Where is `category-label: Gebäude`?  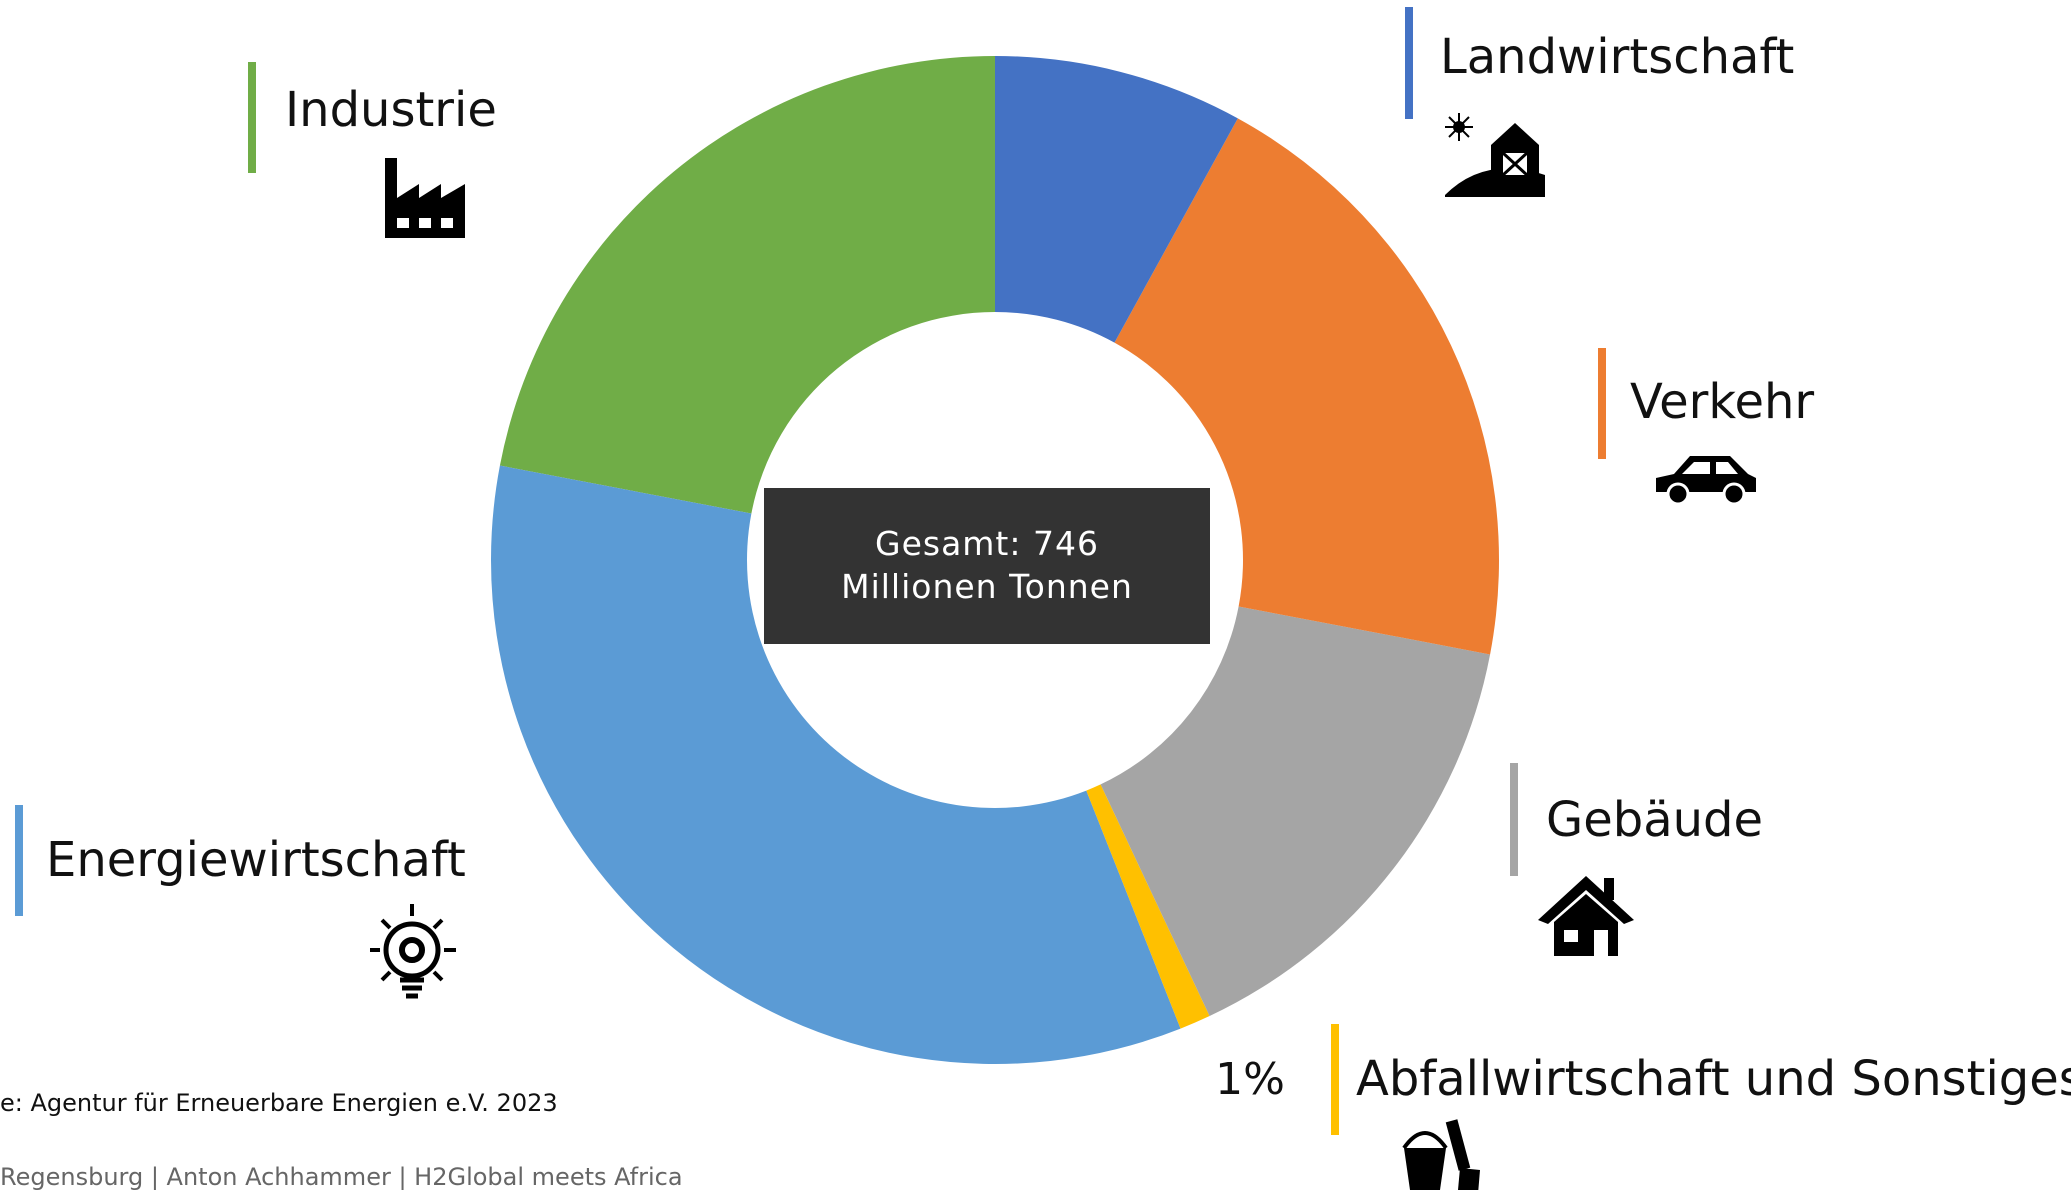 category-label: Gebäude is located at coordinates (1654, 820).